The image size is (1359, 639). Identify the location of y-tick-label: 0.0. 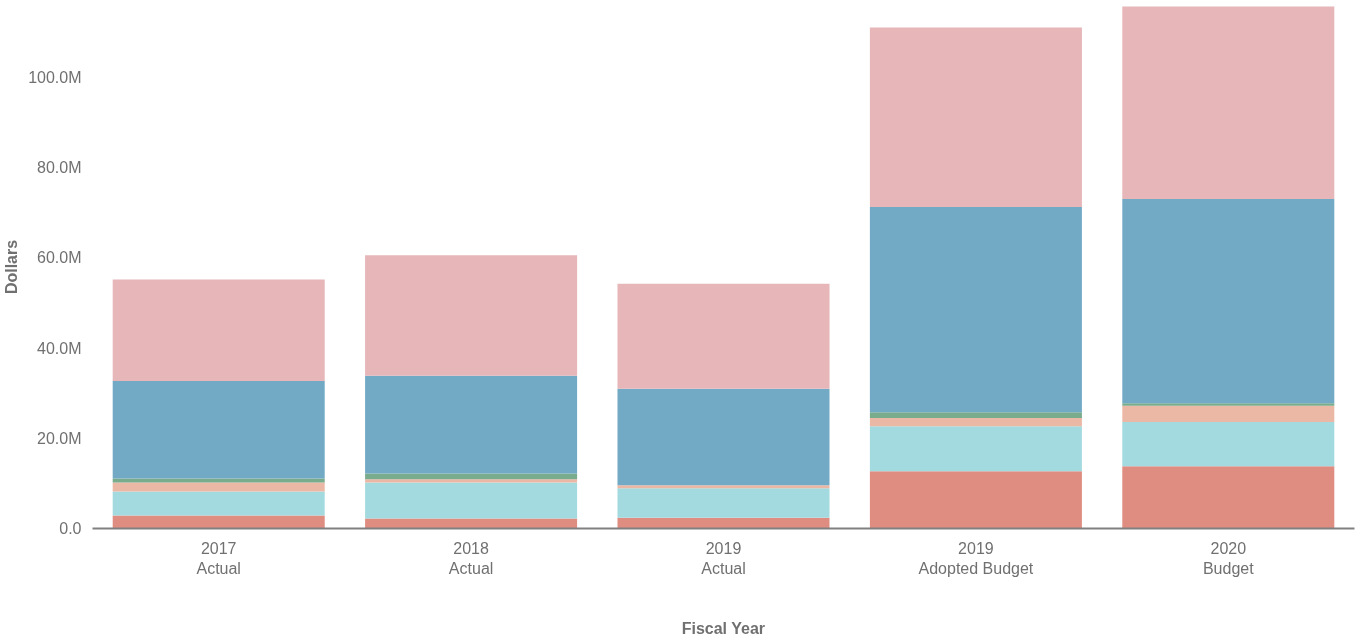
(70, 528).